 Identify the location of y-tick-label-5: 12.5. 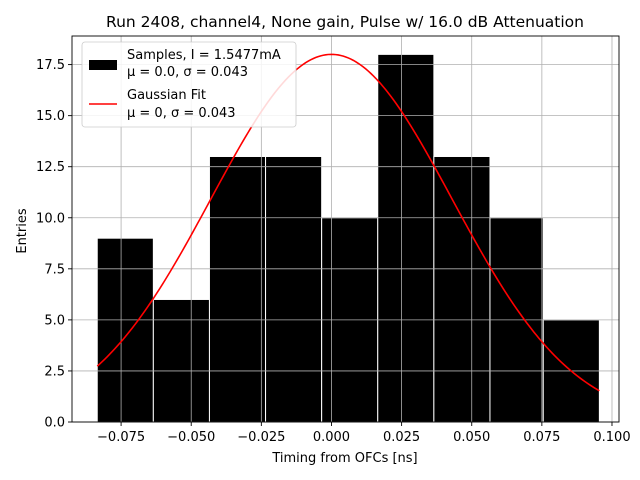
(50, 167).